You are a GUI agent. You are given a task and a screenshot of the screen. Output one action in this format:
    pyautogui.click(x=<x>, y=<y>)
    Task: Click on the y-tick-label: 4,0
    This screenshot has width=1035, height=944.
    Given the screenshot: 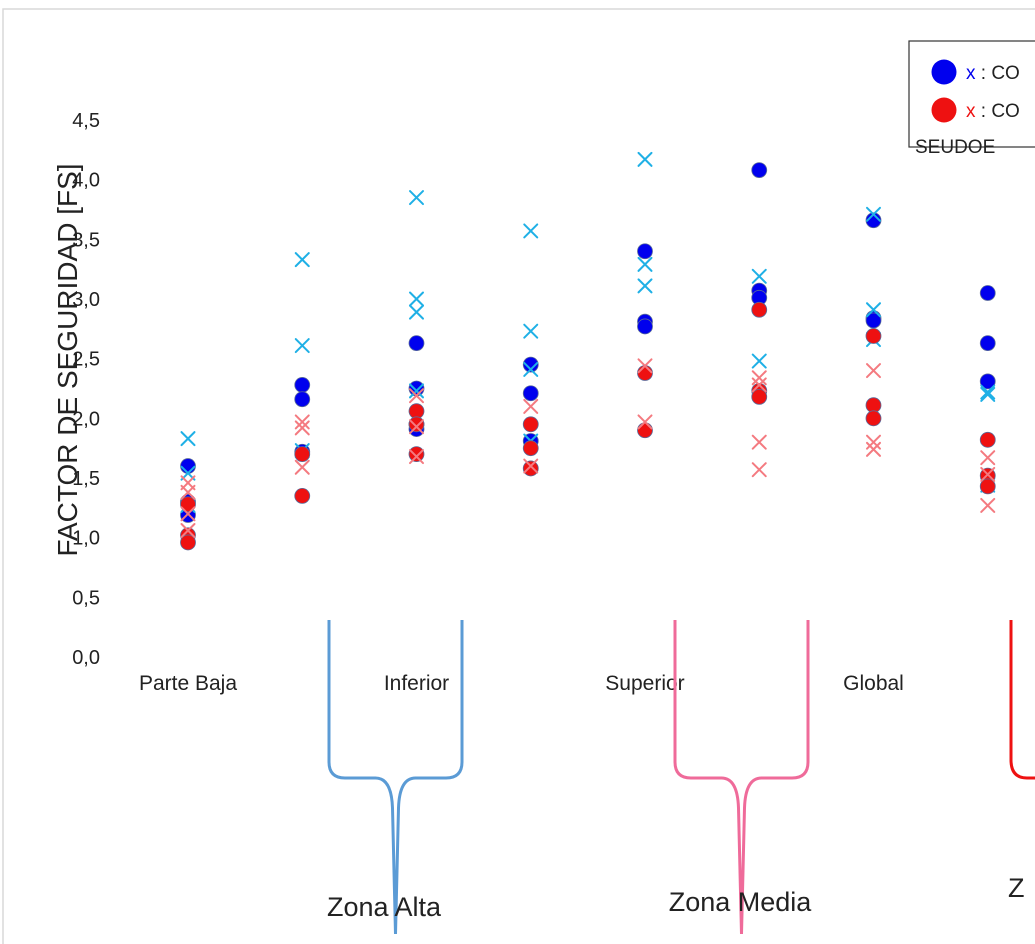 What is the action you would take?
    pyautogui.click(x=86, y=181)
    